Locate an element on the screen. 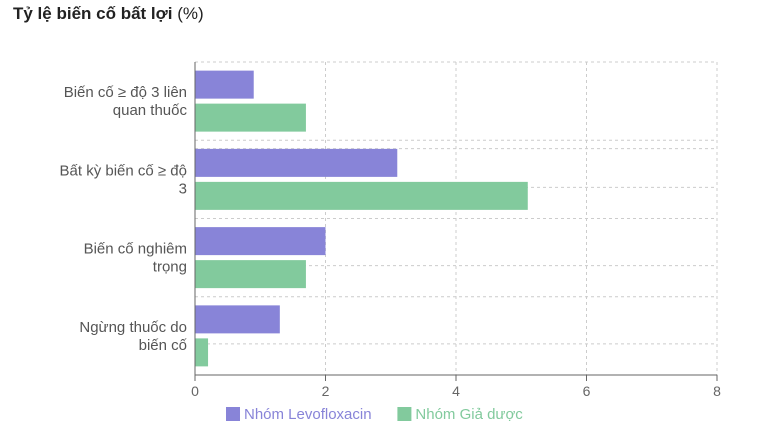 Image resolution: width=768 pixels, height=435 pixels. category-label: Biến cố nghiêm is located at coordinates (135, 249).